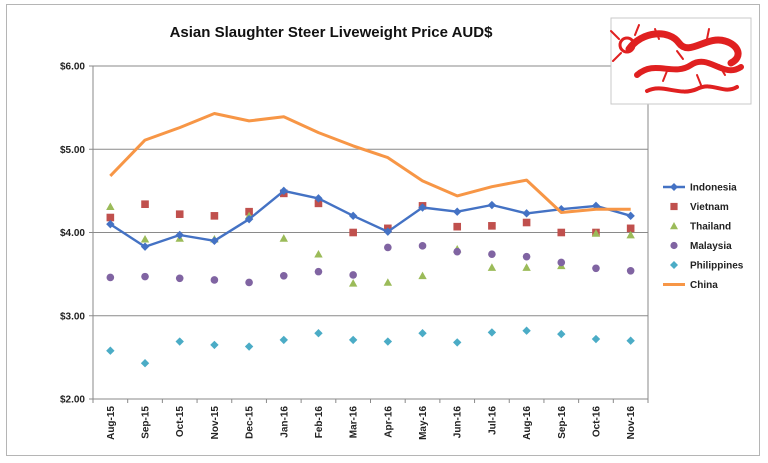  What do you see at coordinates (284, 422) in the screenshot?
I see `x-tick-label: Jan-16` at bounding box center [284, 422].